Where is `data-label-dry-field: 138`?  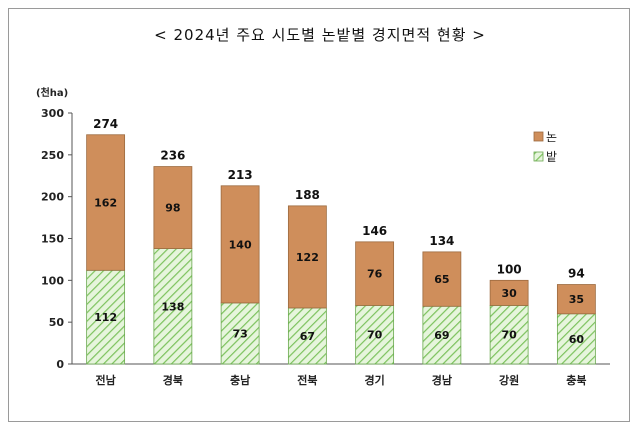 data-label-dry-field: 138 is located at coordinates (172, 306).